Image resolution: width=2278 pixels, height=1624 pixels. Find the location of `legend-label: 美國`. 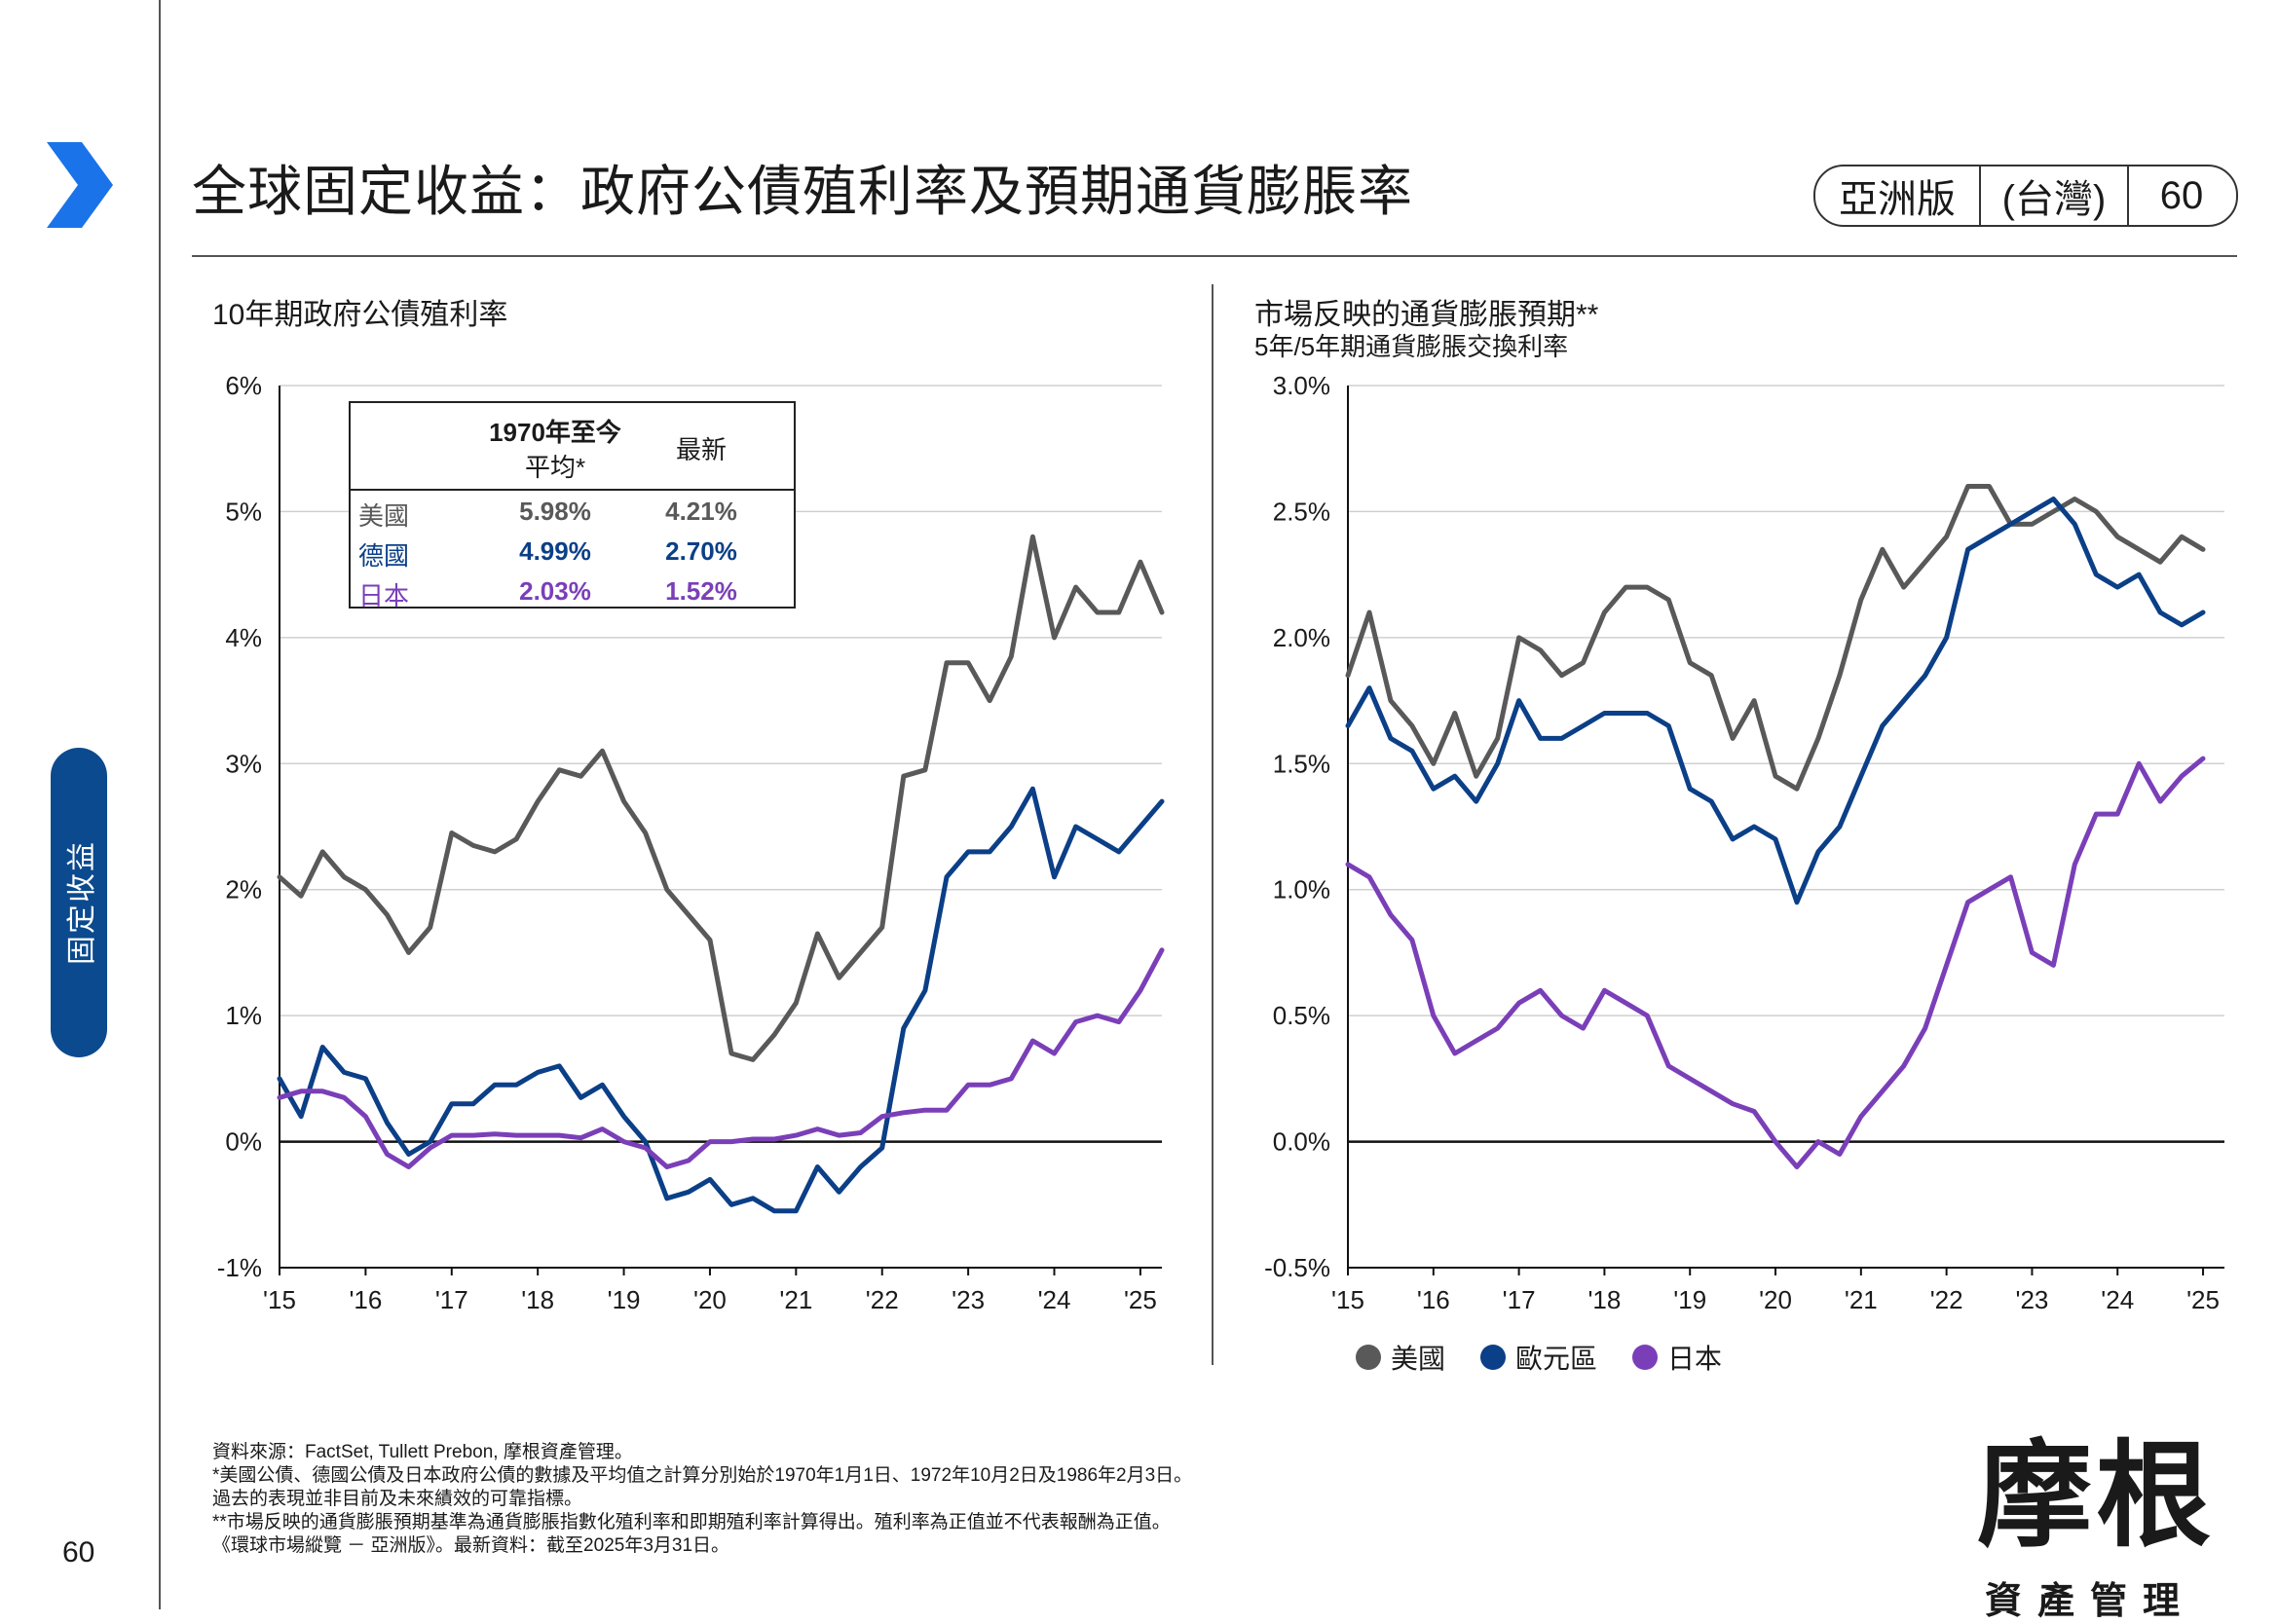

legend-label: 美國 is located at coordinates (1418, 1359).